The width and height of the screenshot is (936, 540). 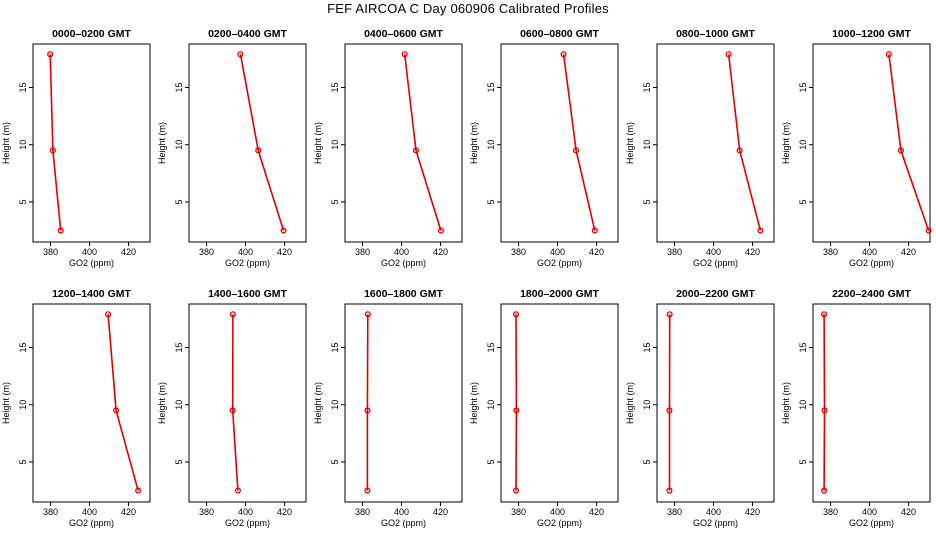 What do you see at coordinates (715, 294) in the screenshot?
I see `panel-title: 2000–2200 GMT` at bounding box center [715, 294].